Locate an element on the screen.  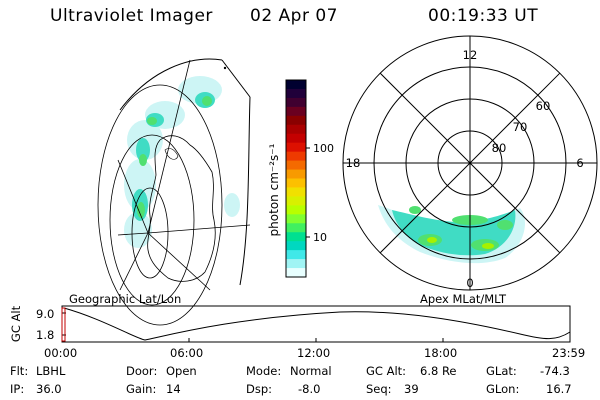
date-label: 02 Apr 07 is located at coordinates (294, 16).